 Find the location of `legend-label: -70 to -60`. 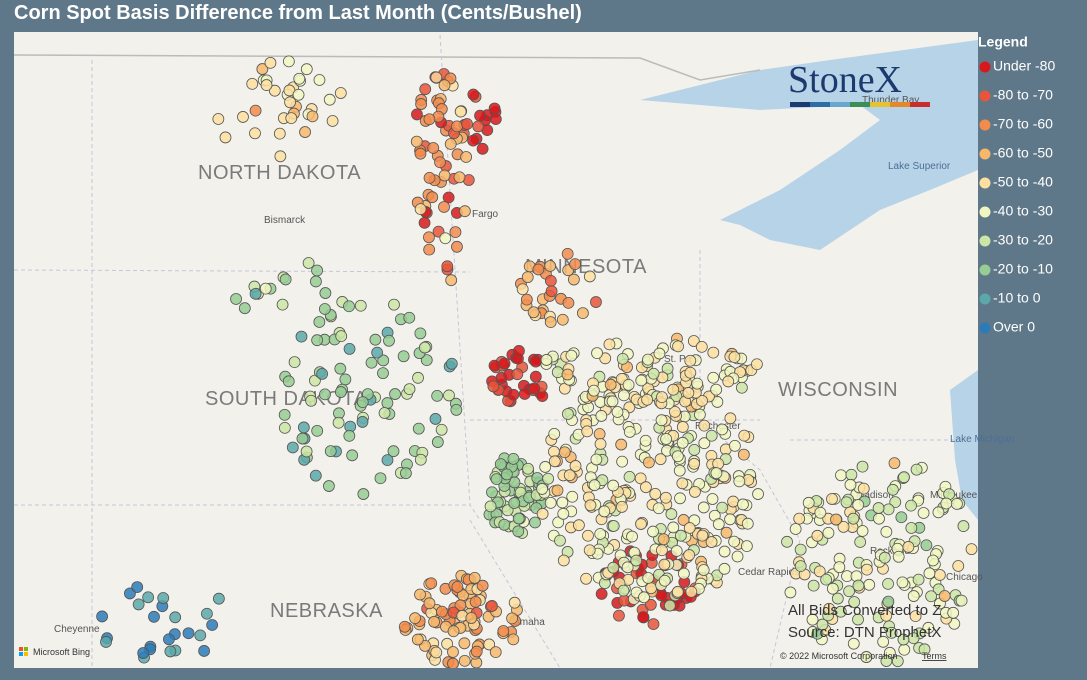

legend-label: -70 to -60 is located at coordinates (1023, 124).